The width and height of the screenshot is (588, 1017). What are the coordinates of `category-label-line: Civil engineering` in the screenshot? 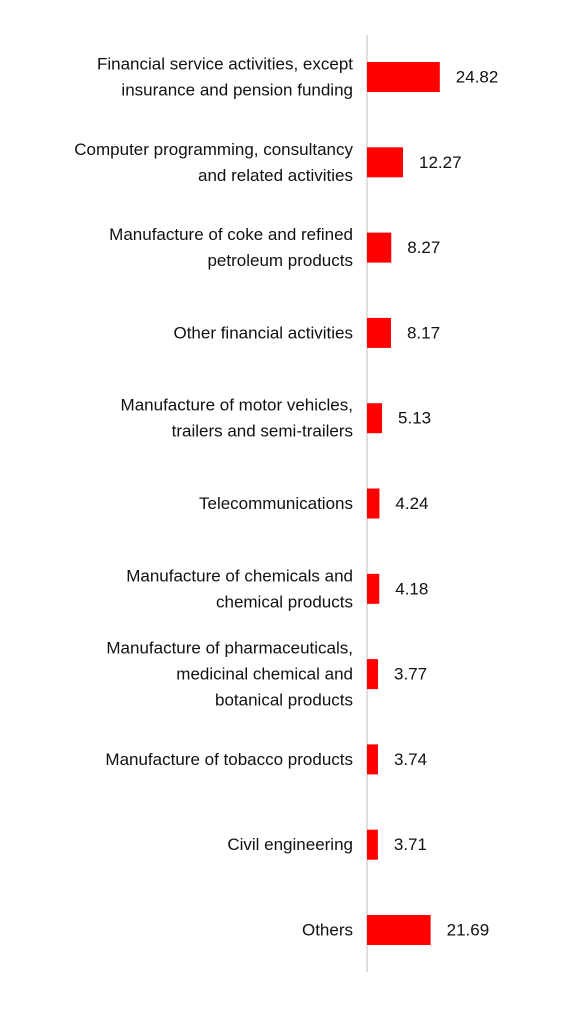 It's located at (290, 844).